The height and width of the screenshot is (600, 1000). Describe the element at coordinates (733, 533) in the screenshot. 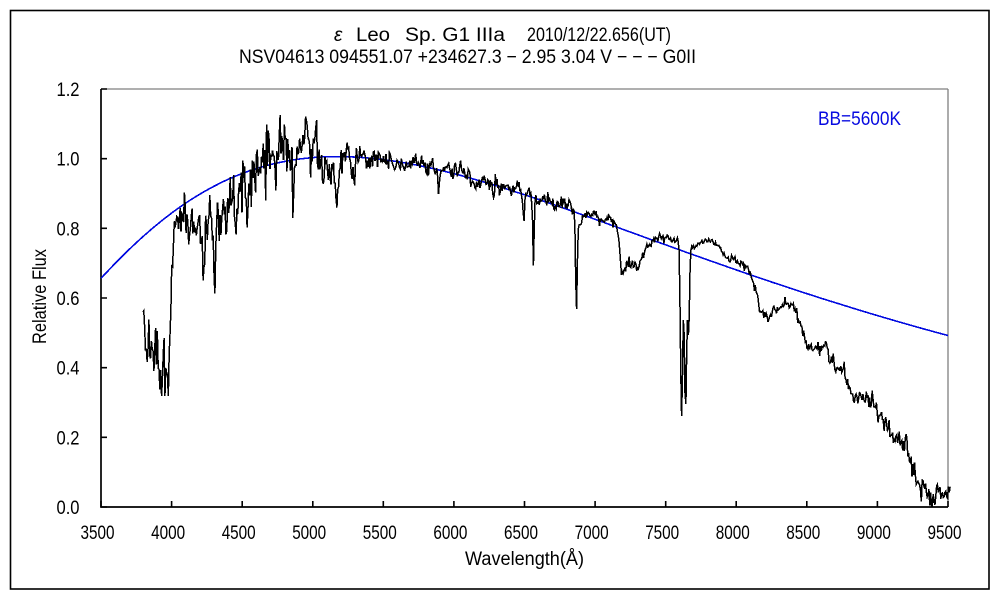

I see `svg-text: 8000` at that location.